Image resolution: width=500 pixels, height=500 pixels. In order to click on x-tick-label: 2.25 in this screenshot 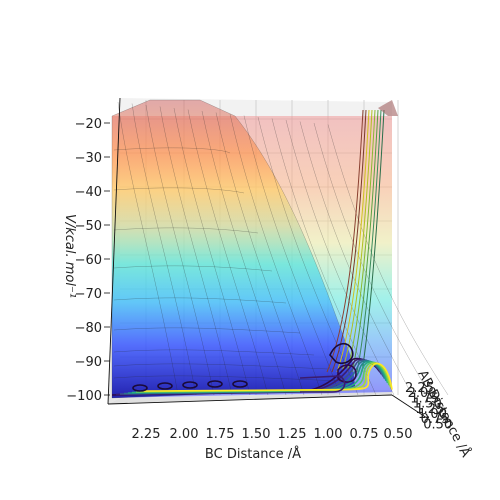, I will do `click(146, 434)`.